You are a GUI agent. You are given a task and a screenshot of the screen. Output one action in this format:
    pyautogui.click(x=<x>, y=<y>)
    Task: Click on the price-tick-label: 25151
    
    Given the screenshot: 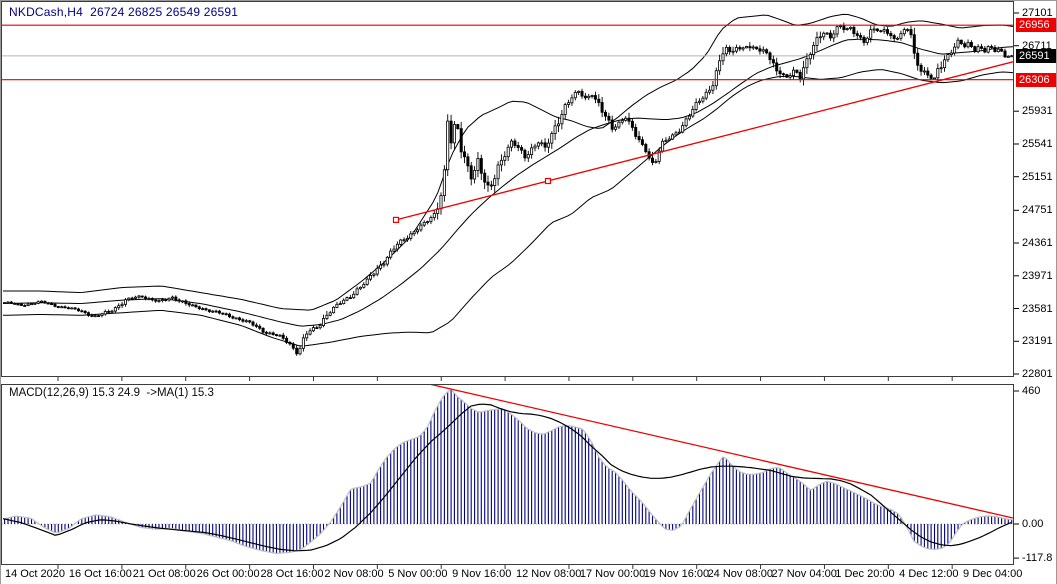 What is the action you would take?
    pyautogui.click(x=1037, y=176)
    